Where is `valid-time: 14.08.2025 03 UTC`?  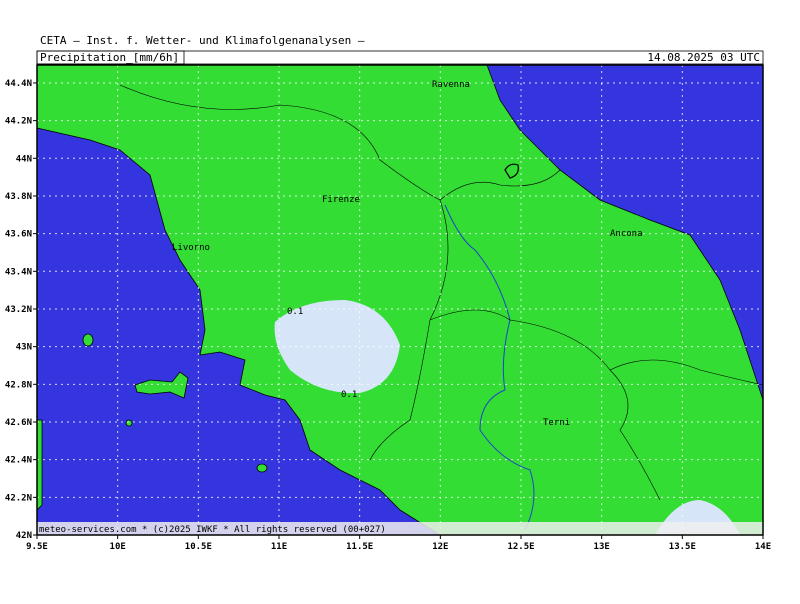
valid-time: 14.08.2025 03 UTC is located at coordinates (703, 57).